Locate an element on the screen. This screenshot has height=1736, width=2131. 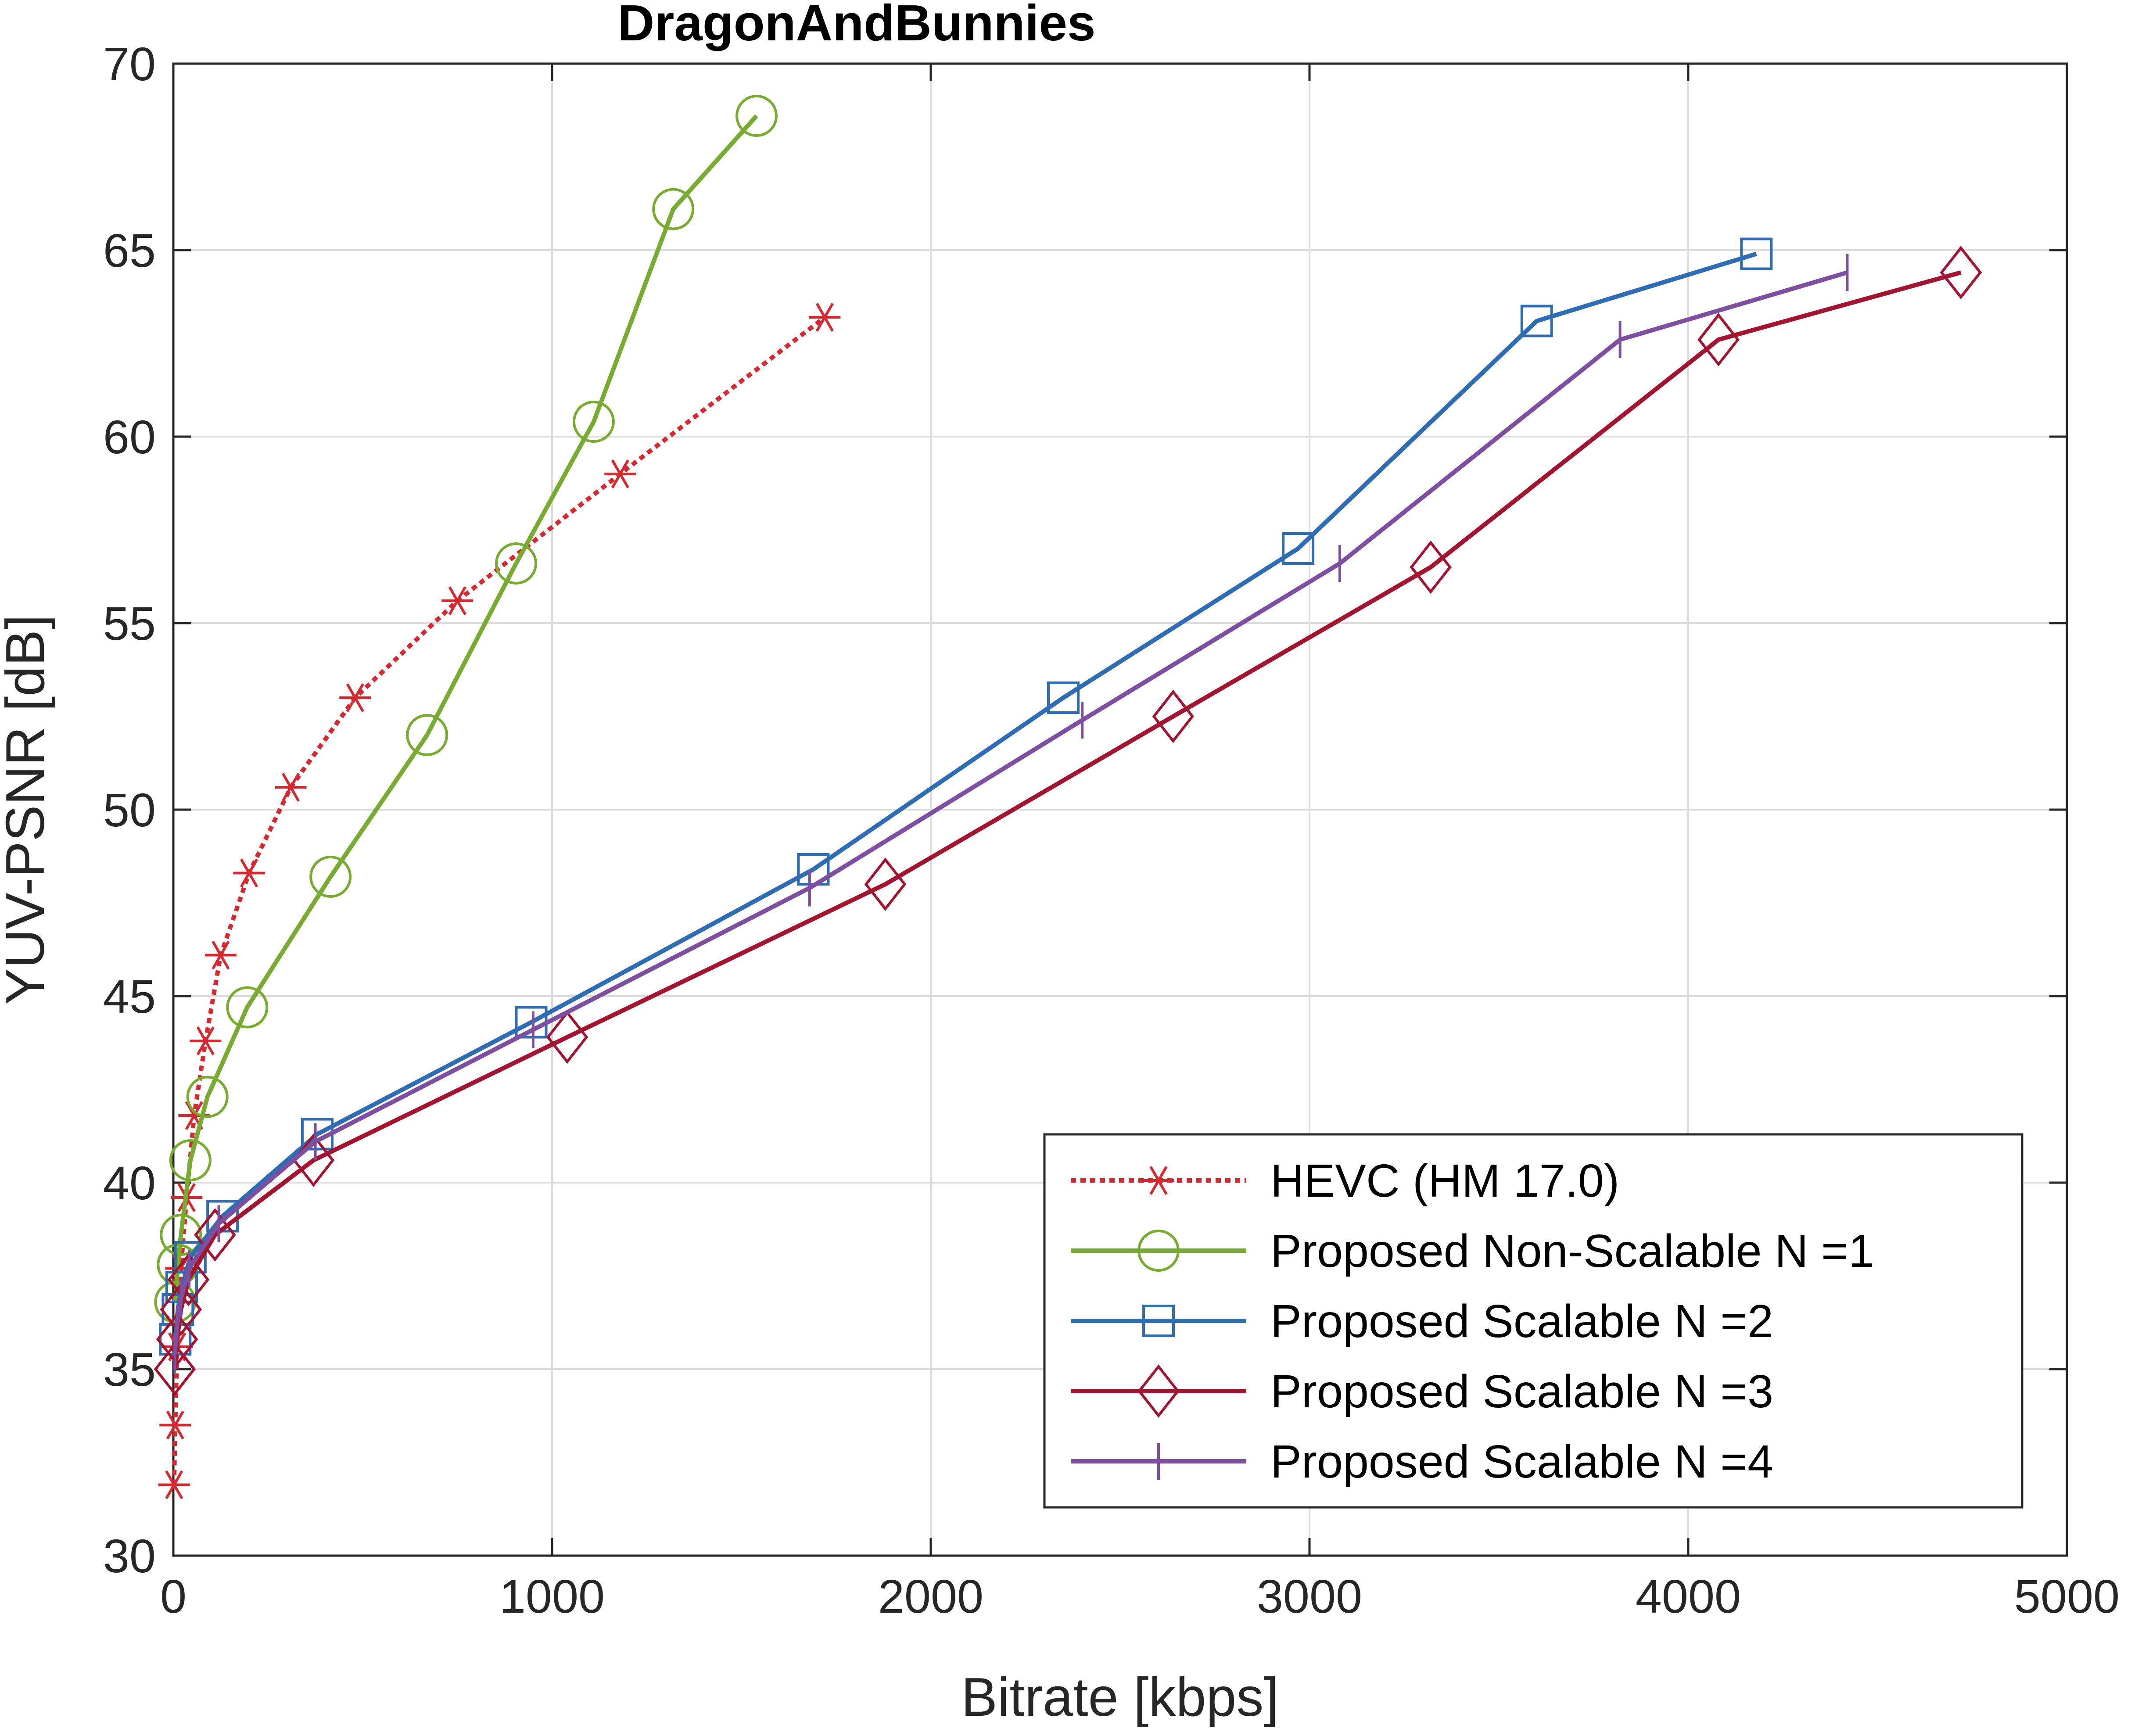
y-tick-label: 45 is located at coordinates (130, 997).